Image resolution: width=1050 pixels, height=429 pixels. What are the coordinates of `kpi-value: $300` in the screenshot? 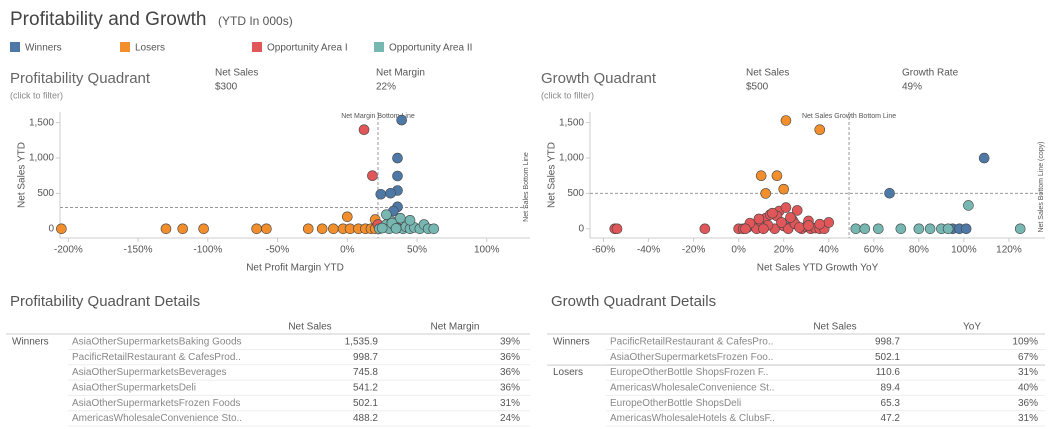 It's located at (226, 87).